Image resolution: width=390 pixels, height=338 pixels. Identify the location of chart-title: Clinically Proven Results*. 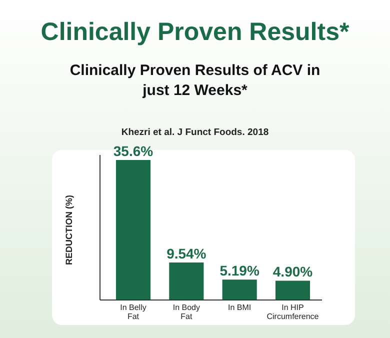
(195, 32).